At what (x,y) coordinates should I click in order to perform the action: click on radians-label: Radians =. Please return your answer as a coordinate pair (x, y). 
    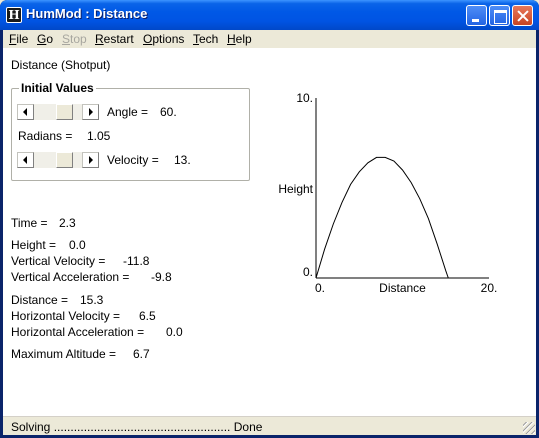
    Looking at the image, I should click on (45, 136).